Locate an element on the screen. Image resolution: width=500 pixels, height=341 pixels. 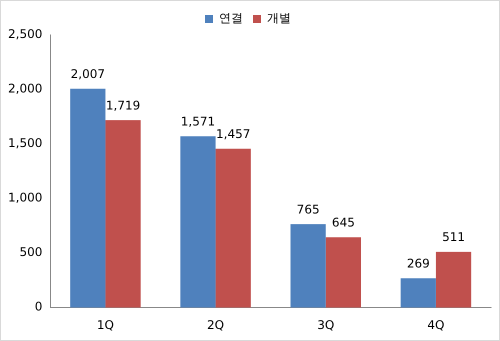
y-tick-label: 1,500 is located at coordinates (25, 143).